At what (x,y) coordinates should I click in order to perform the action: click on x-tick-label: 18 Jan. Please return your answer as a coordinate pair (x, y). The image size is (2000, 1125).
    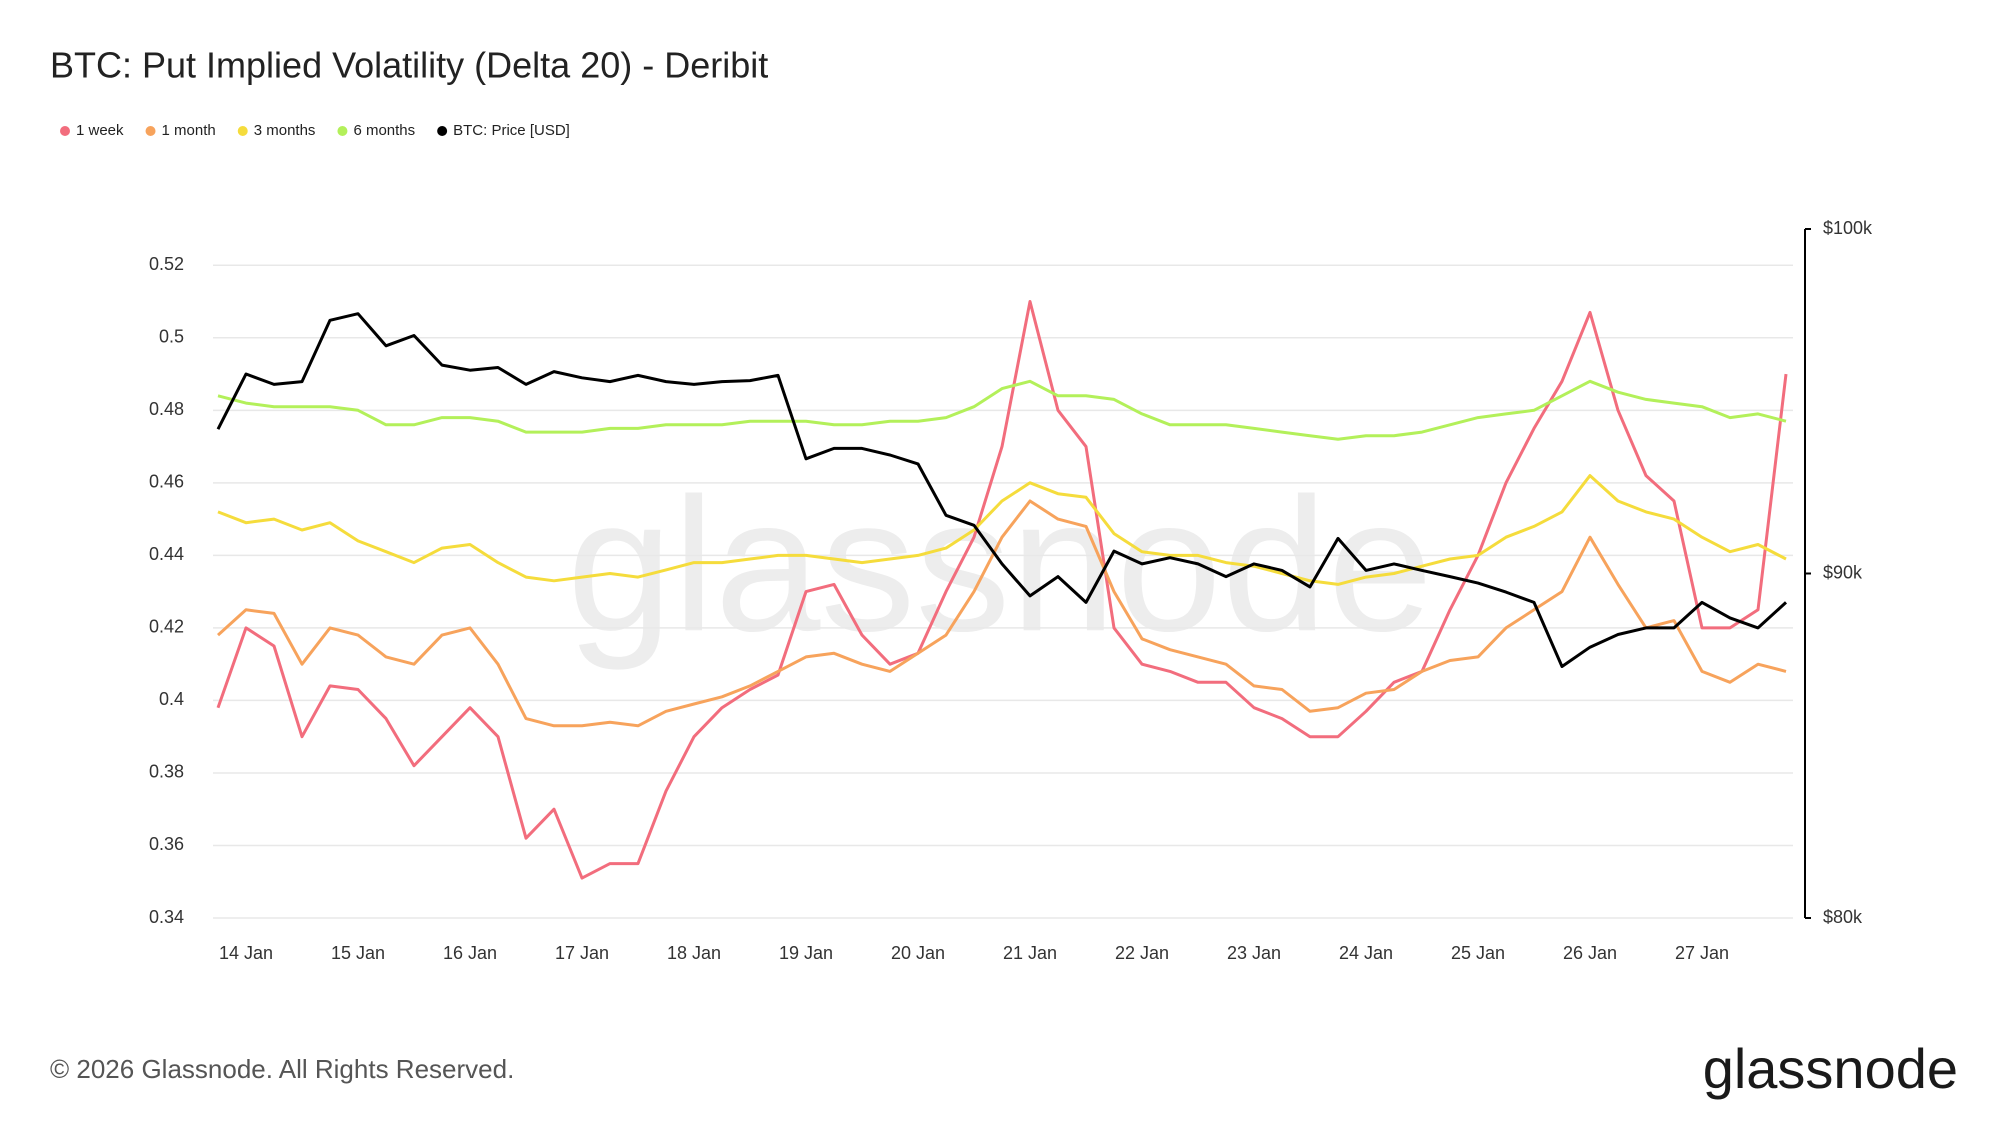
    Looking at the image, I should click on (694, 953).